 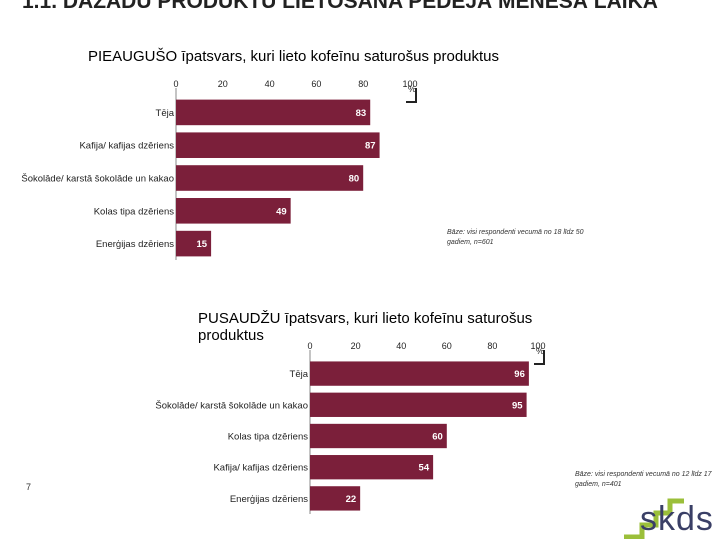 I want to click on bar-value-label: 54, so click(x=424, y=468).